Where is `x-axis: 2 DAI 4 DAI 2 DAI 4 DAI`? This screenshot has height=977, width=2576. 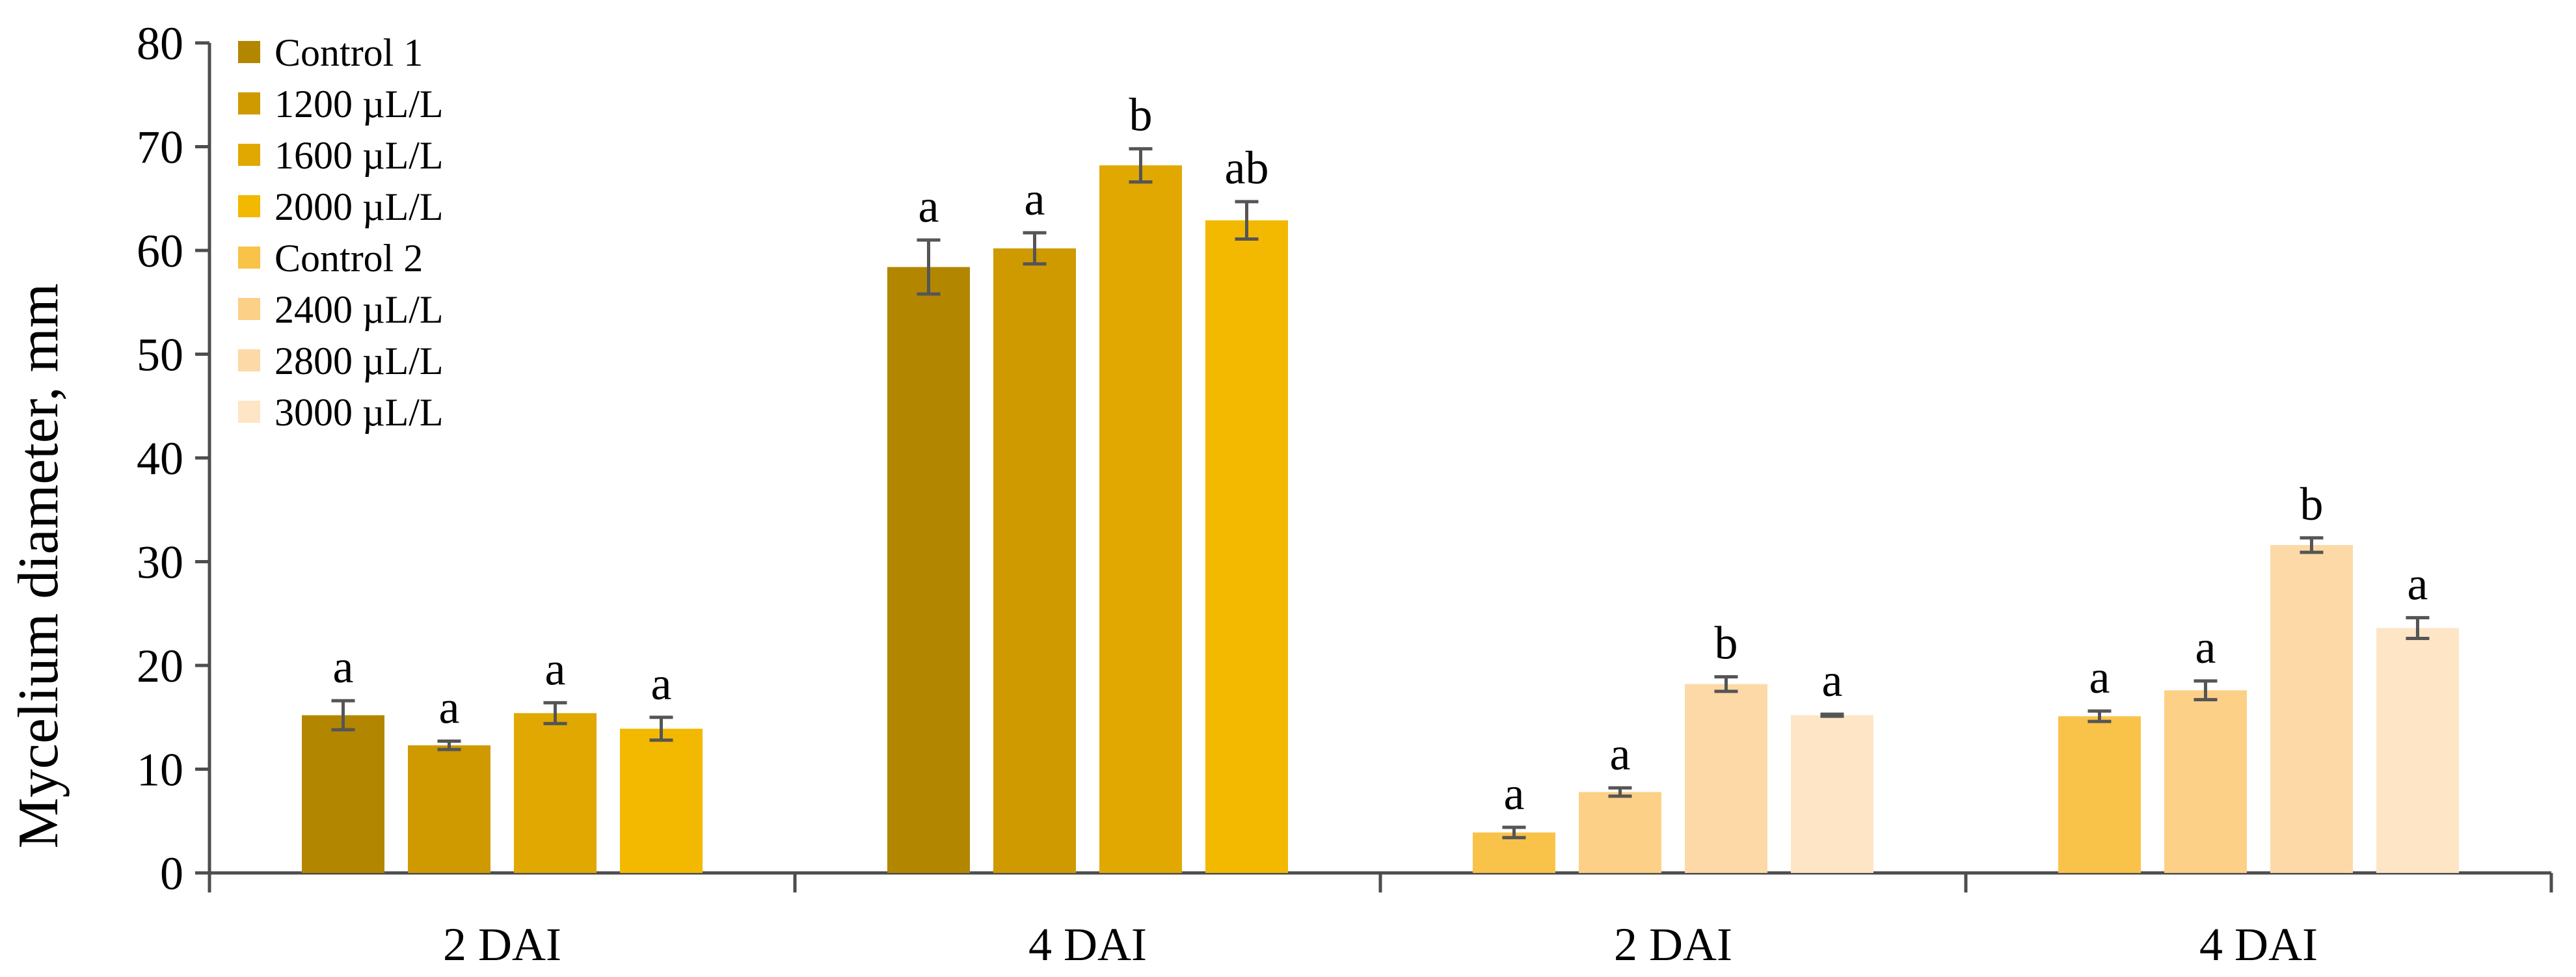 x-axis: 2 DAI 4 DAI 2 DAI 4 DAI is located at coordinates (1380, 921).